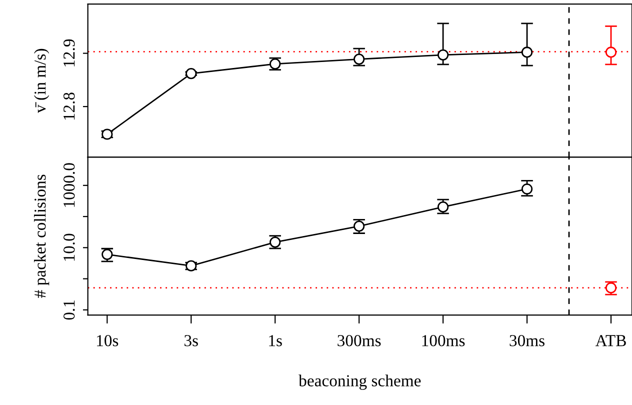  Describe the element at coordinates (69, 310) in the screenshot. I see `y-tick-label: 0.1` at that location.